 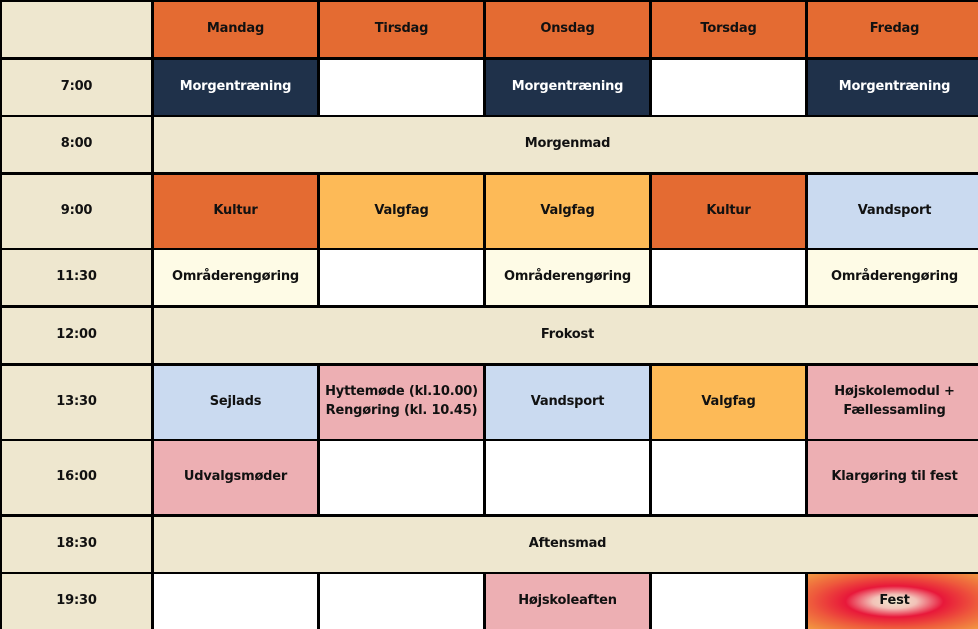 I want to click on activity-cell: Højskolemodul + Fællessamling, so click(x=893, y=402).